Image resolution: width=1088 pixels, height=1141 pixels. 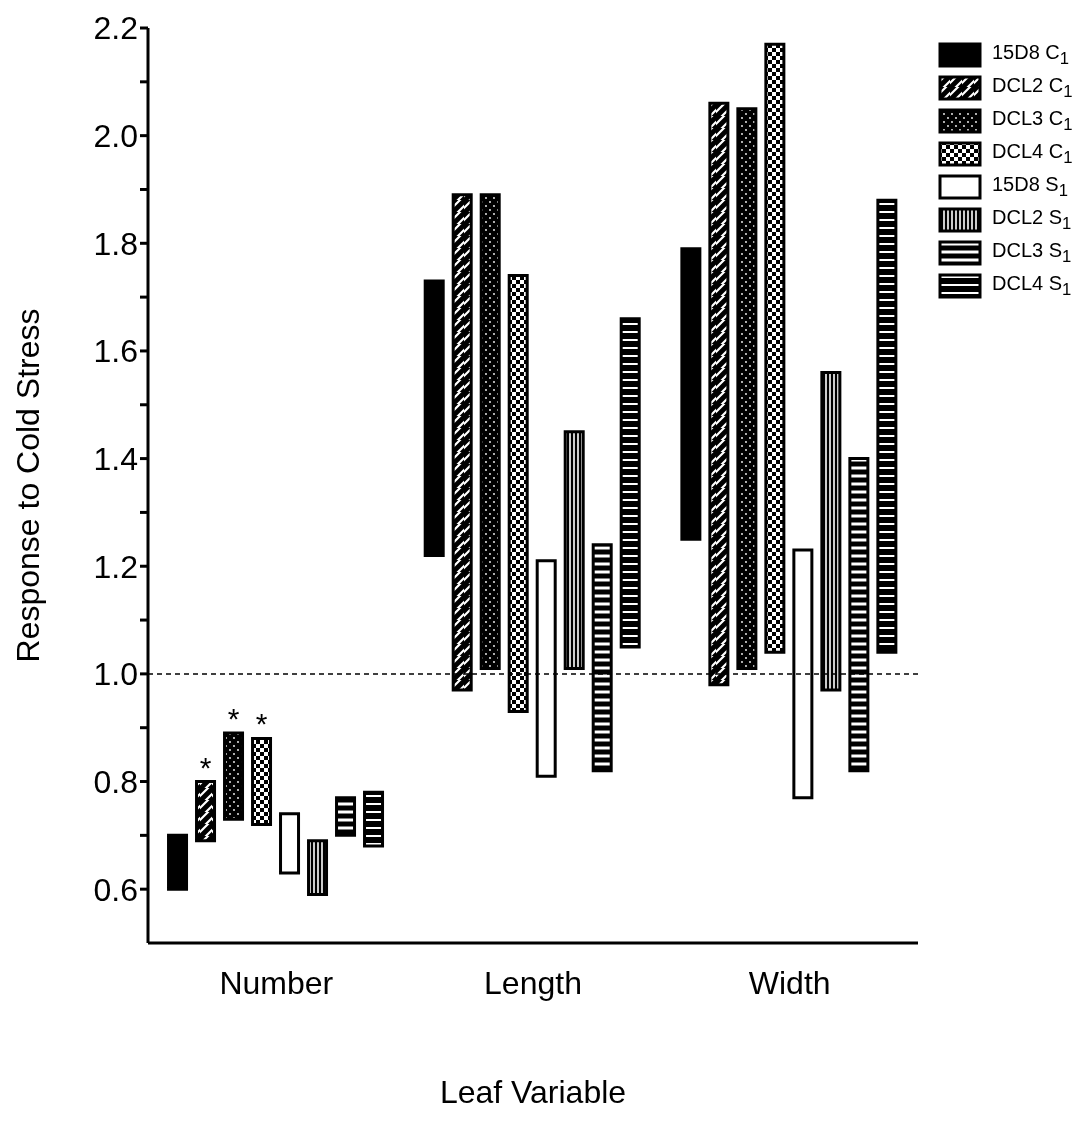 What do you see at coordinates (1032, 87) in the screenshot?
I see `legend-label: DCL2 C$_{1}$` at bounding box center [1032, 87].